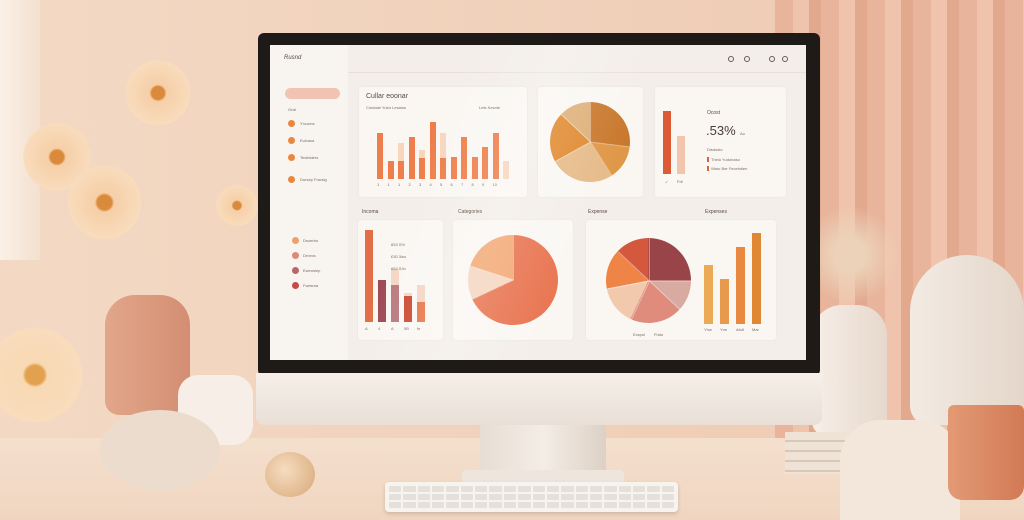  I want to click on flower-vase, so click(147, 355).